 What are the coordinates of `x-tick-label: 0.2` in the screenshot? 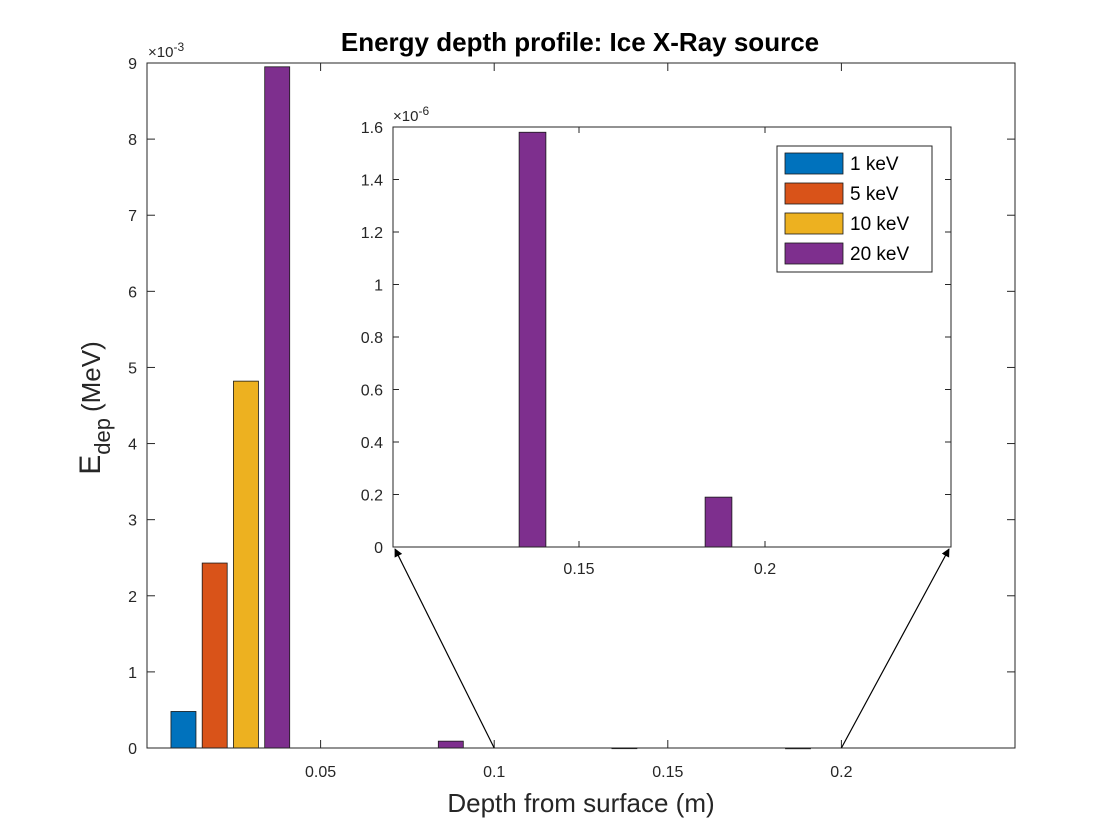 It's located at (841, 772).